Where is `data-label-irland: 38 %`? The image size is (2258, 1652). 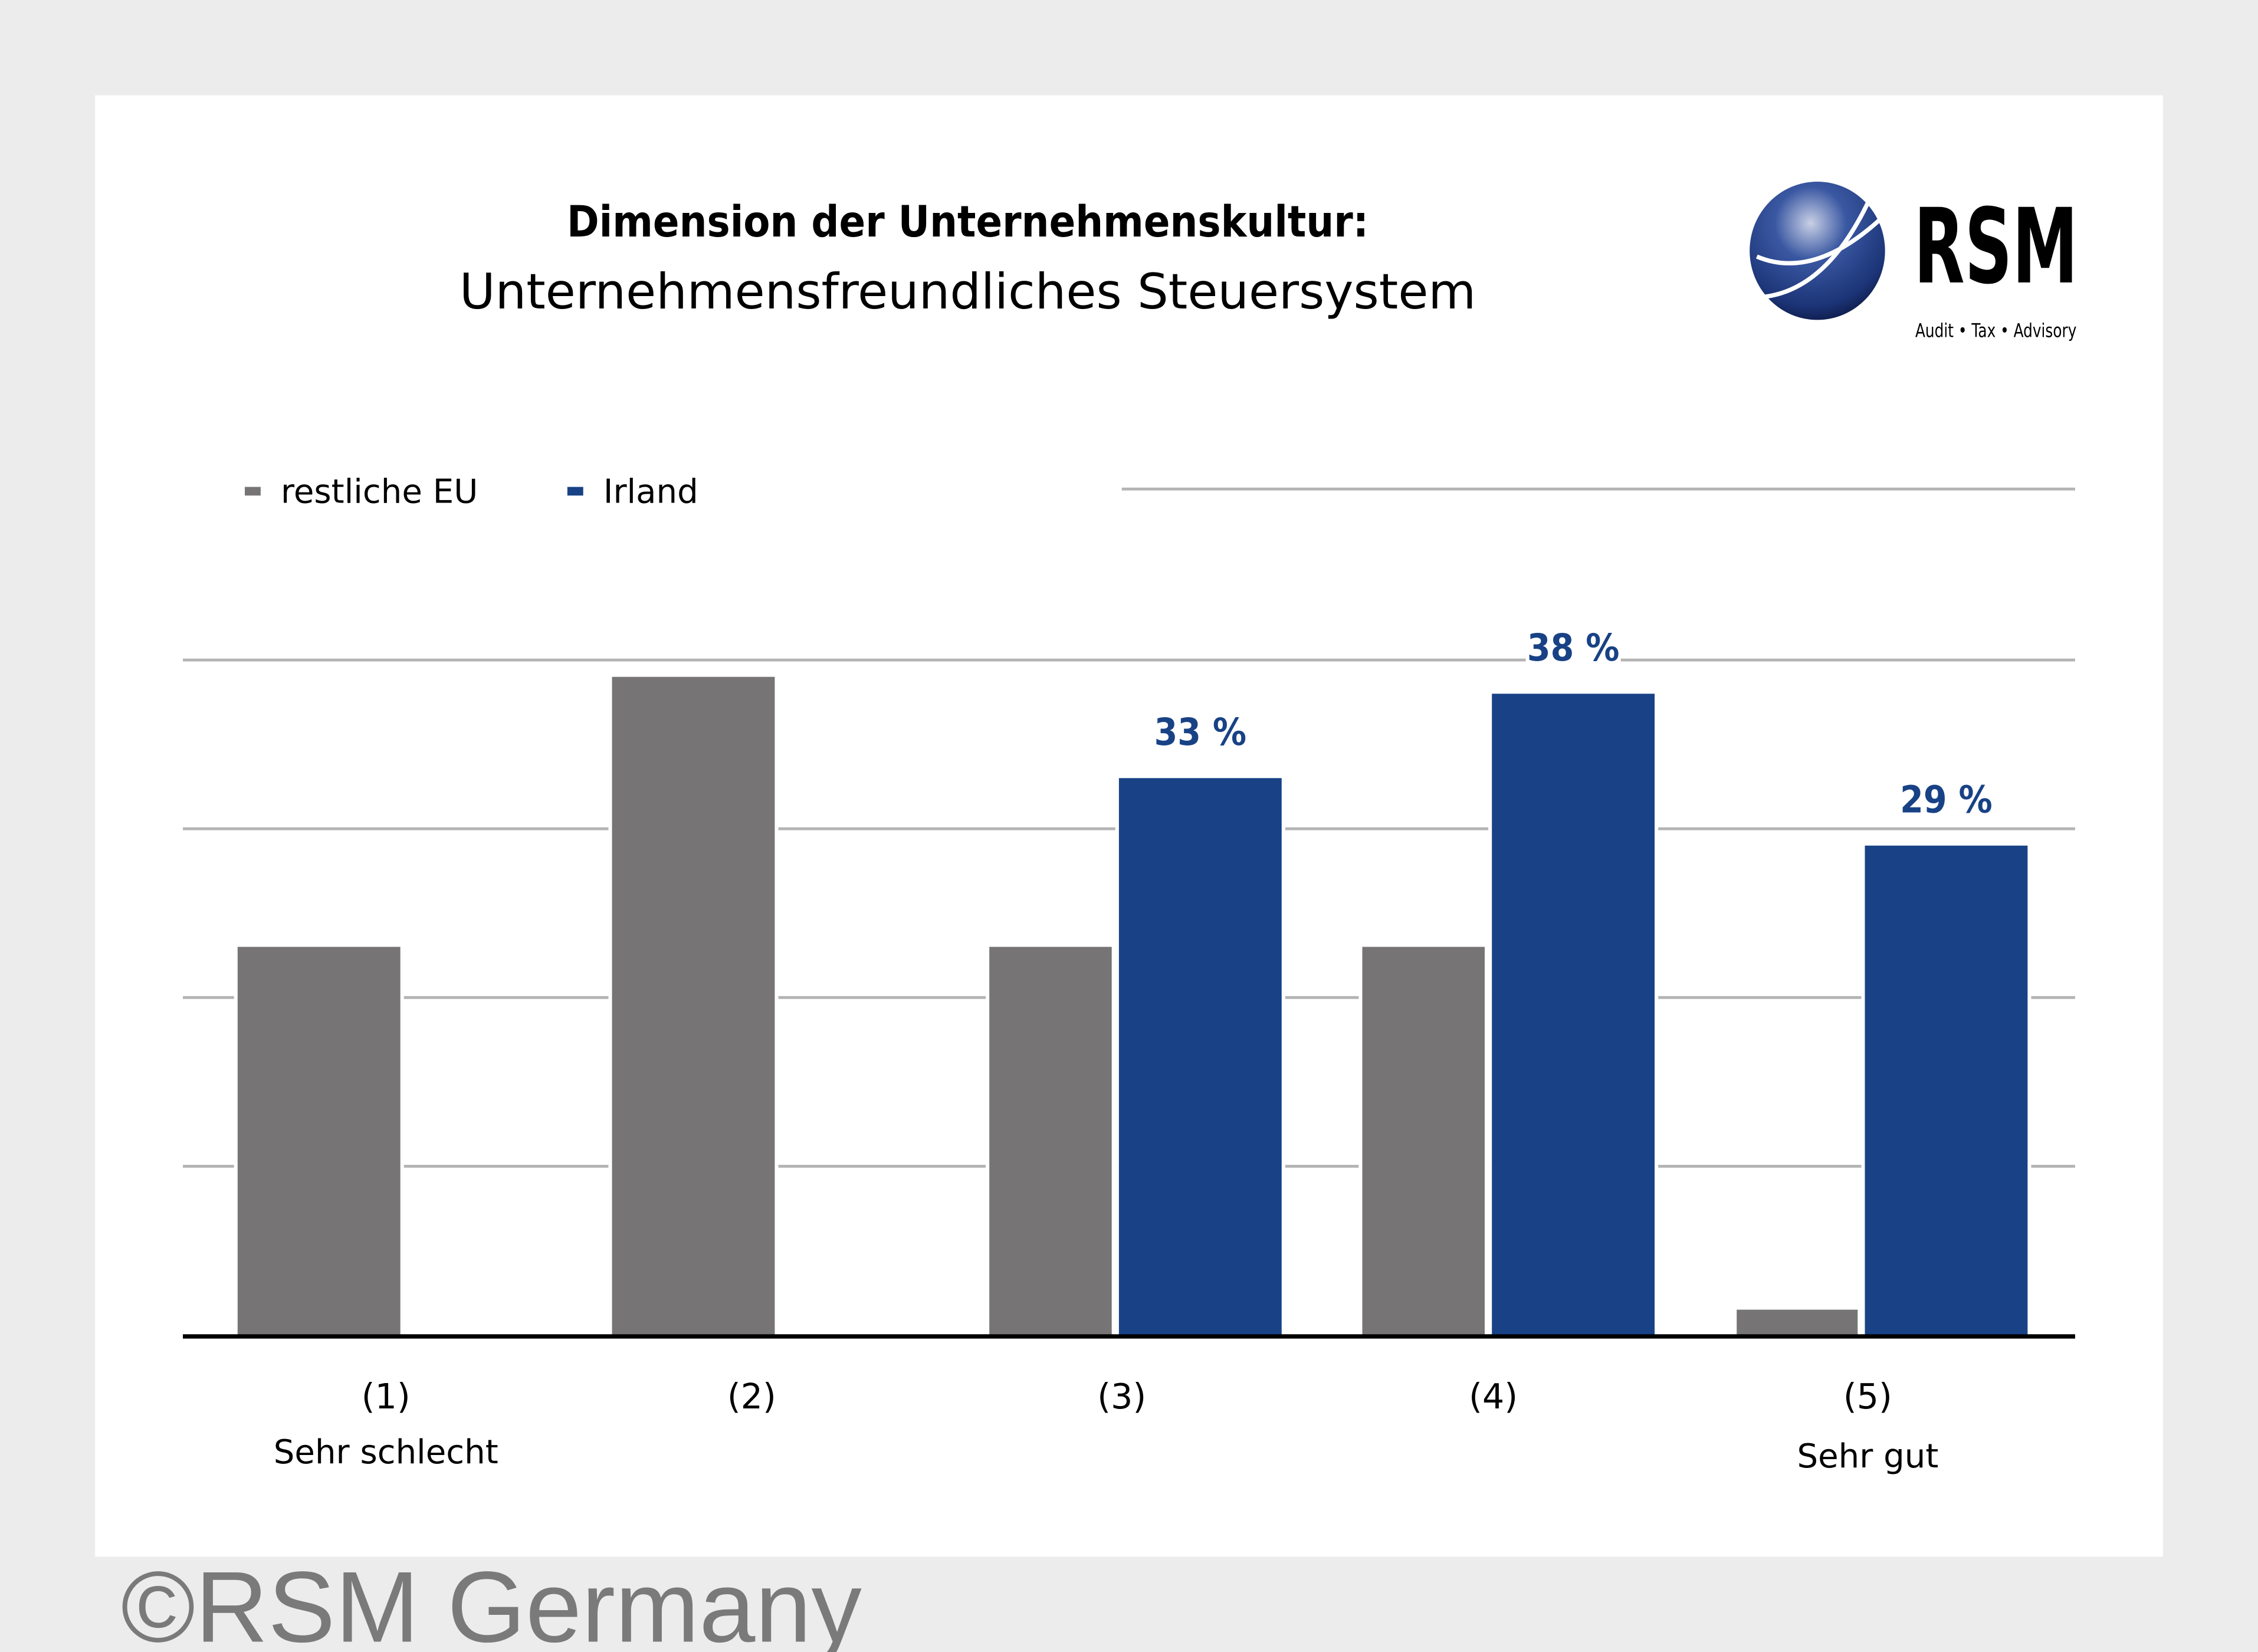 data-label-irland: 38 % is located at coordinates (1573, 647).